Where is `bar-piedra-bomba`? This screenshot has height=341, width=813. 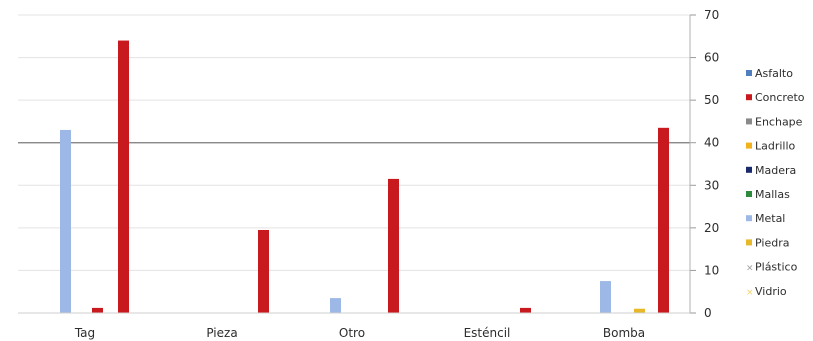
bar-piedra-bomba is located at coordinates (639, 310).